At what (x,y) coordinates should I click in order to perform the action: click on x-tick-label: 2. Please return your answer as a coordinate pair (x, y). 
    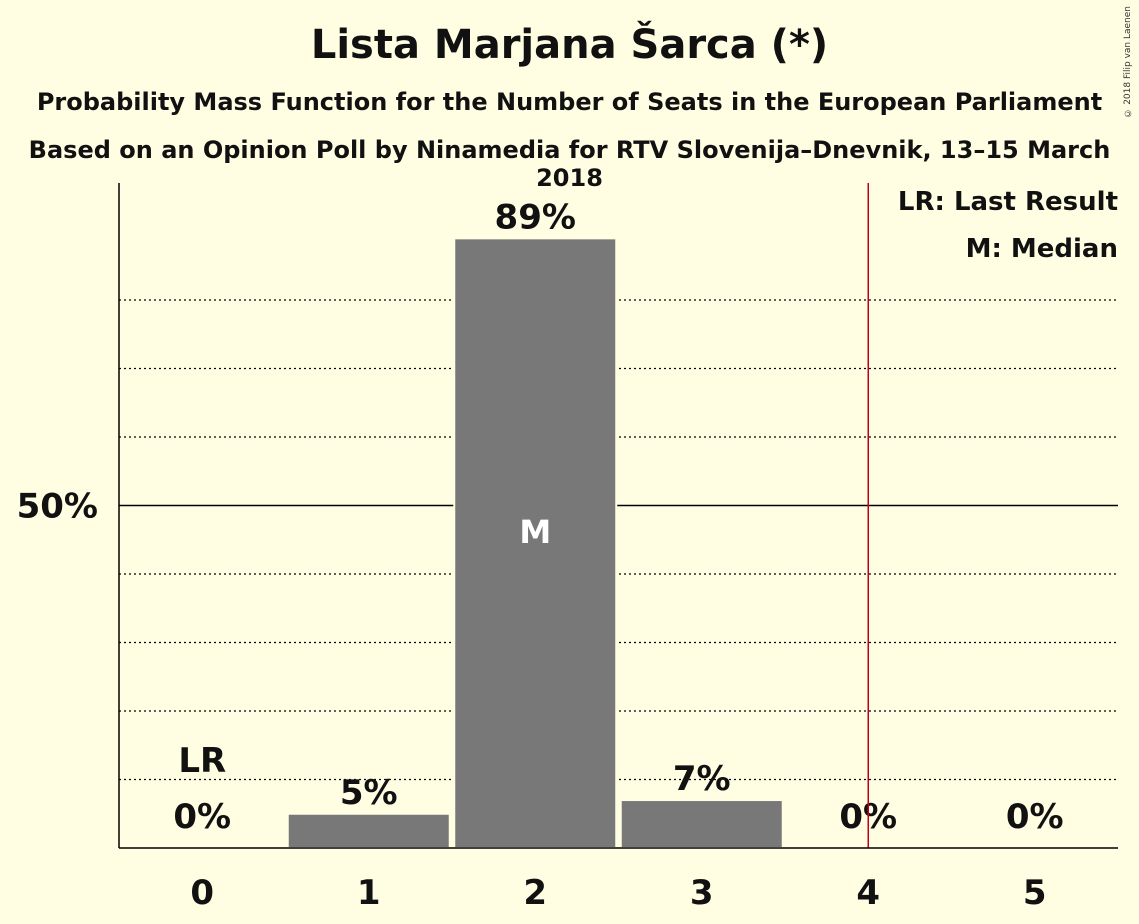
    Looking at the image, I should click on (535, 893).